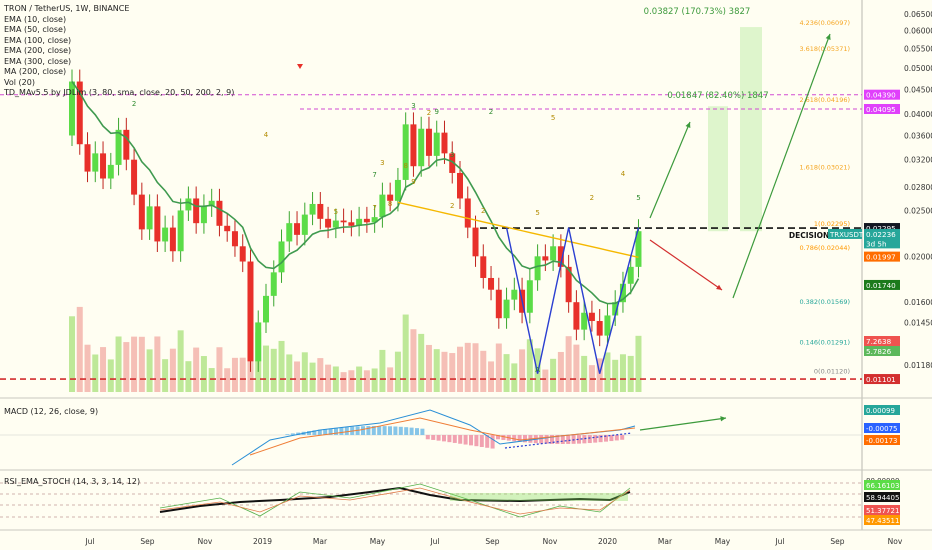 The height and width of the screenshot is (550, 932). Describe the element at coordinates (38, 61) in the screenshot. I see `legend-ema300: EMA (300, close)` at that location.